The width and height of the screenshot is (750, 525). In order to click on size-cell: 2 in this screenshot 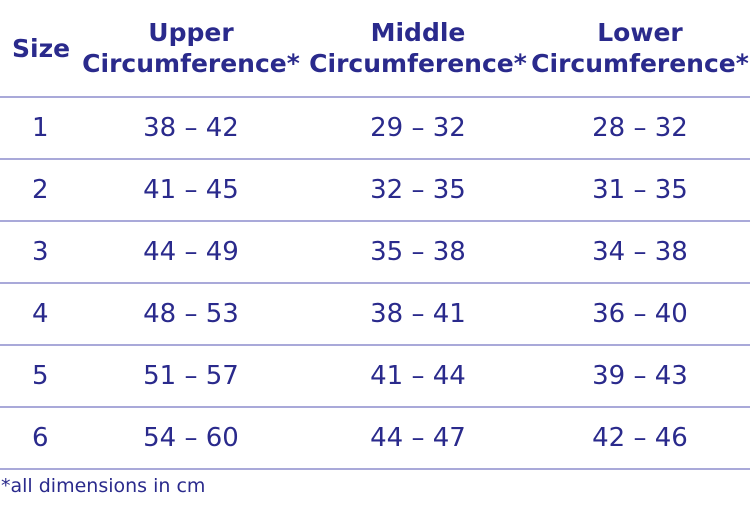, I will do `click(38, 190)`.